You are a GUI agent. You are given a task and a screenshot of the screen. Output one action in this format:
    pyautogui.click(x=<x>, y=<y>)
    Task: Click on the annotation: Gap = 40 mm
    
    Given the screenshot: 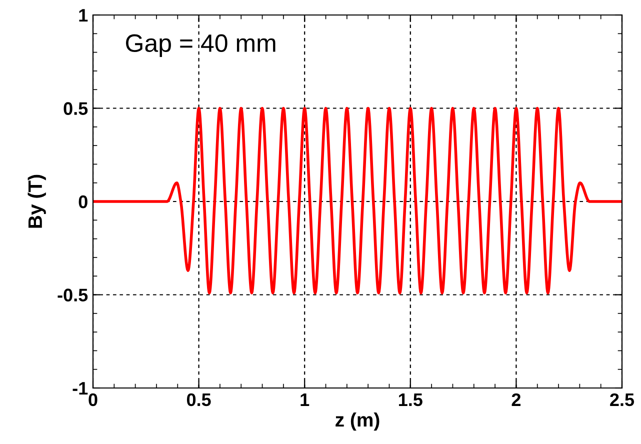 What is the action you would take?
    pyautogui.click(x=201, y=45)
    